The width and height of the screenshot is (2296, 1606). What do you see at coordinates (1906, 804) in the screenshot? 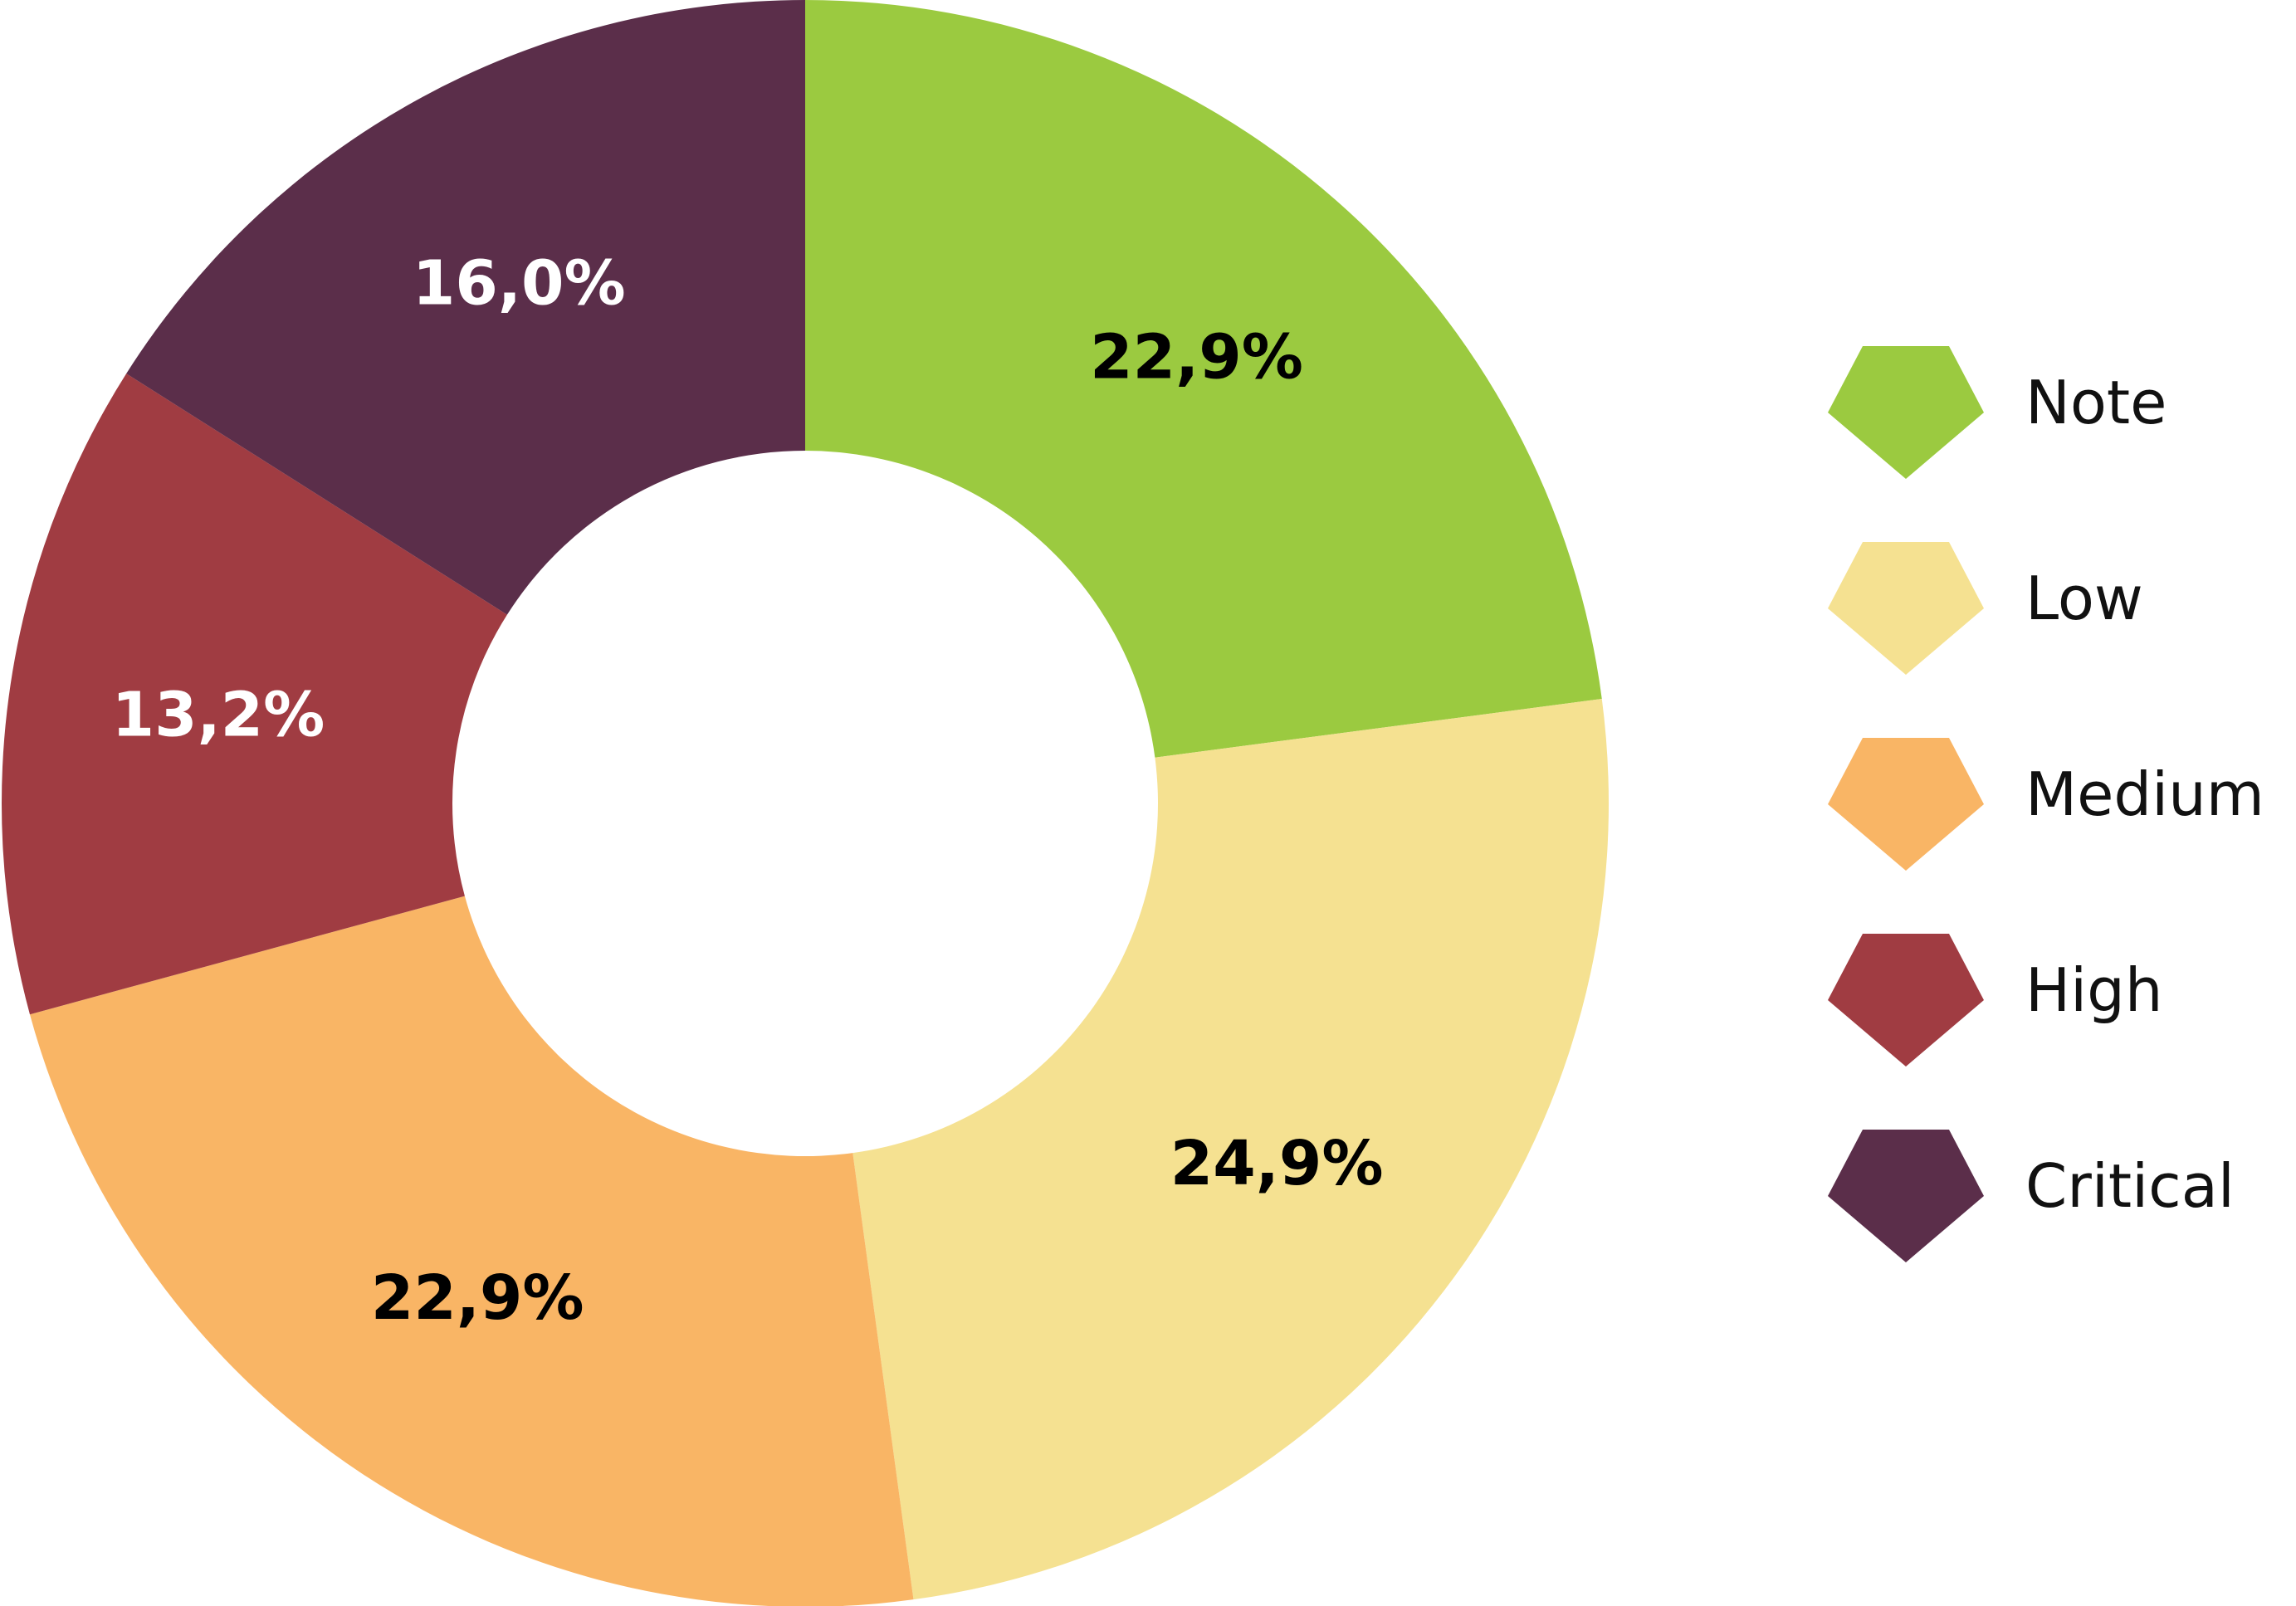
I see `legend-marker-medium` at bounding box center [1906, 804].